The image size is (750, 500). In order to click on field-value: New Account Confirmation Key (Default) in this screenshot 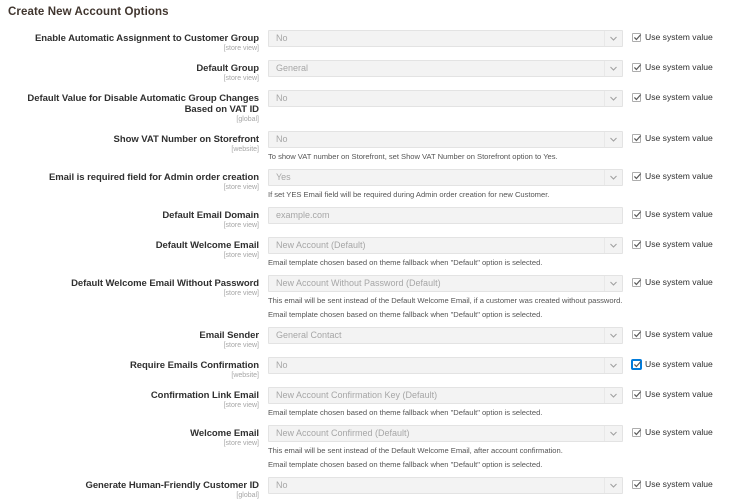, I will do `click(357, 395)`.